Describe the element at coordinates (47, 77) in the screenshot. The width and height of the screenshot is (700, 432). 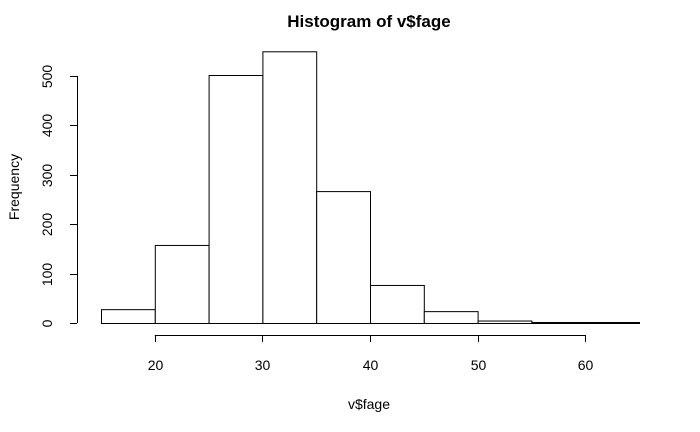
I see `y-tick-label: 500` at that location.